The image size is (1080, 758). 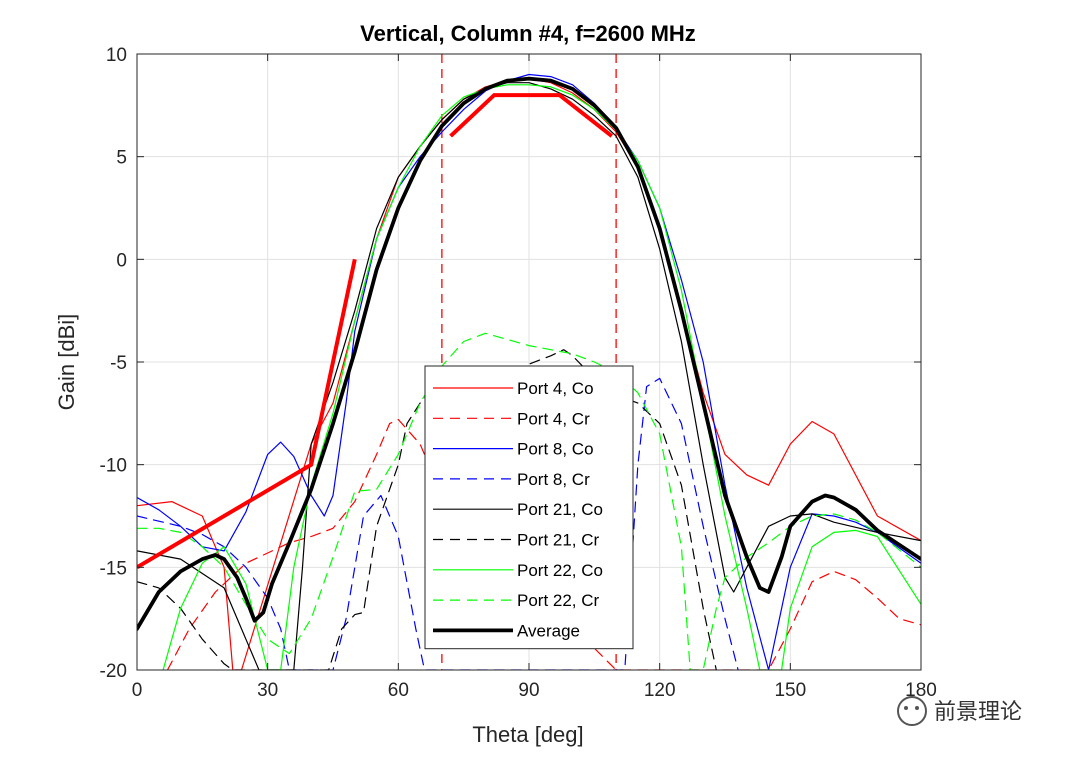 I want to click on x-tick-label-1: 30, so click(x=267, y=690).